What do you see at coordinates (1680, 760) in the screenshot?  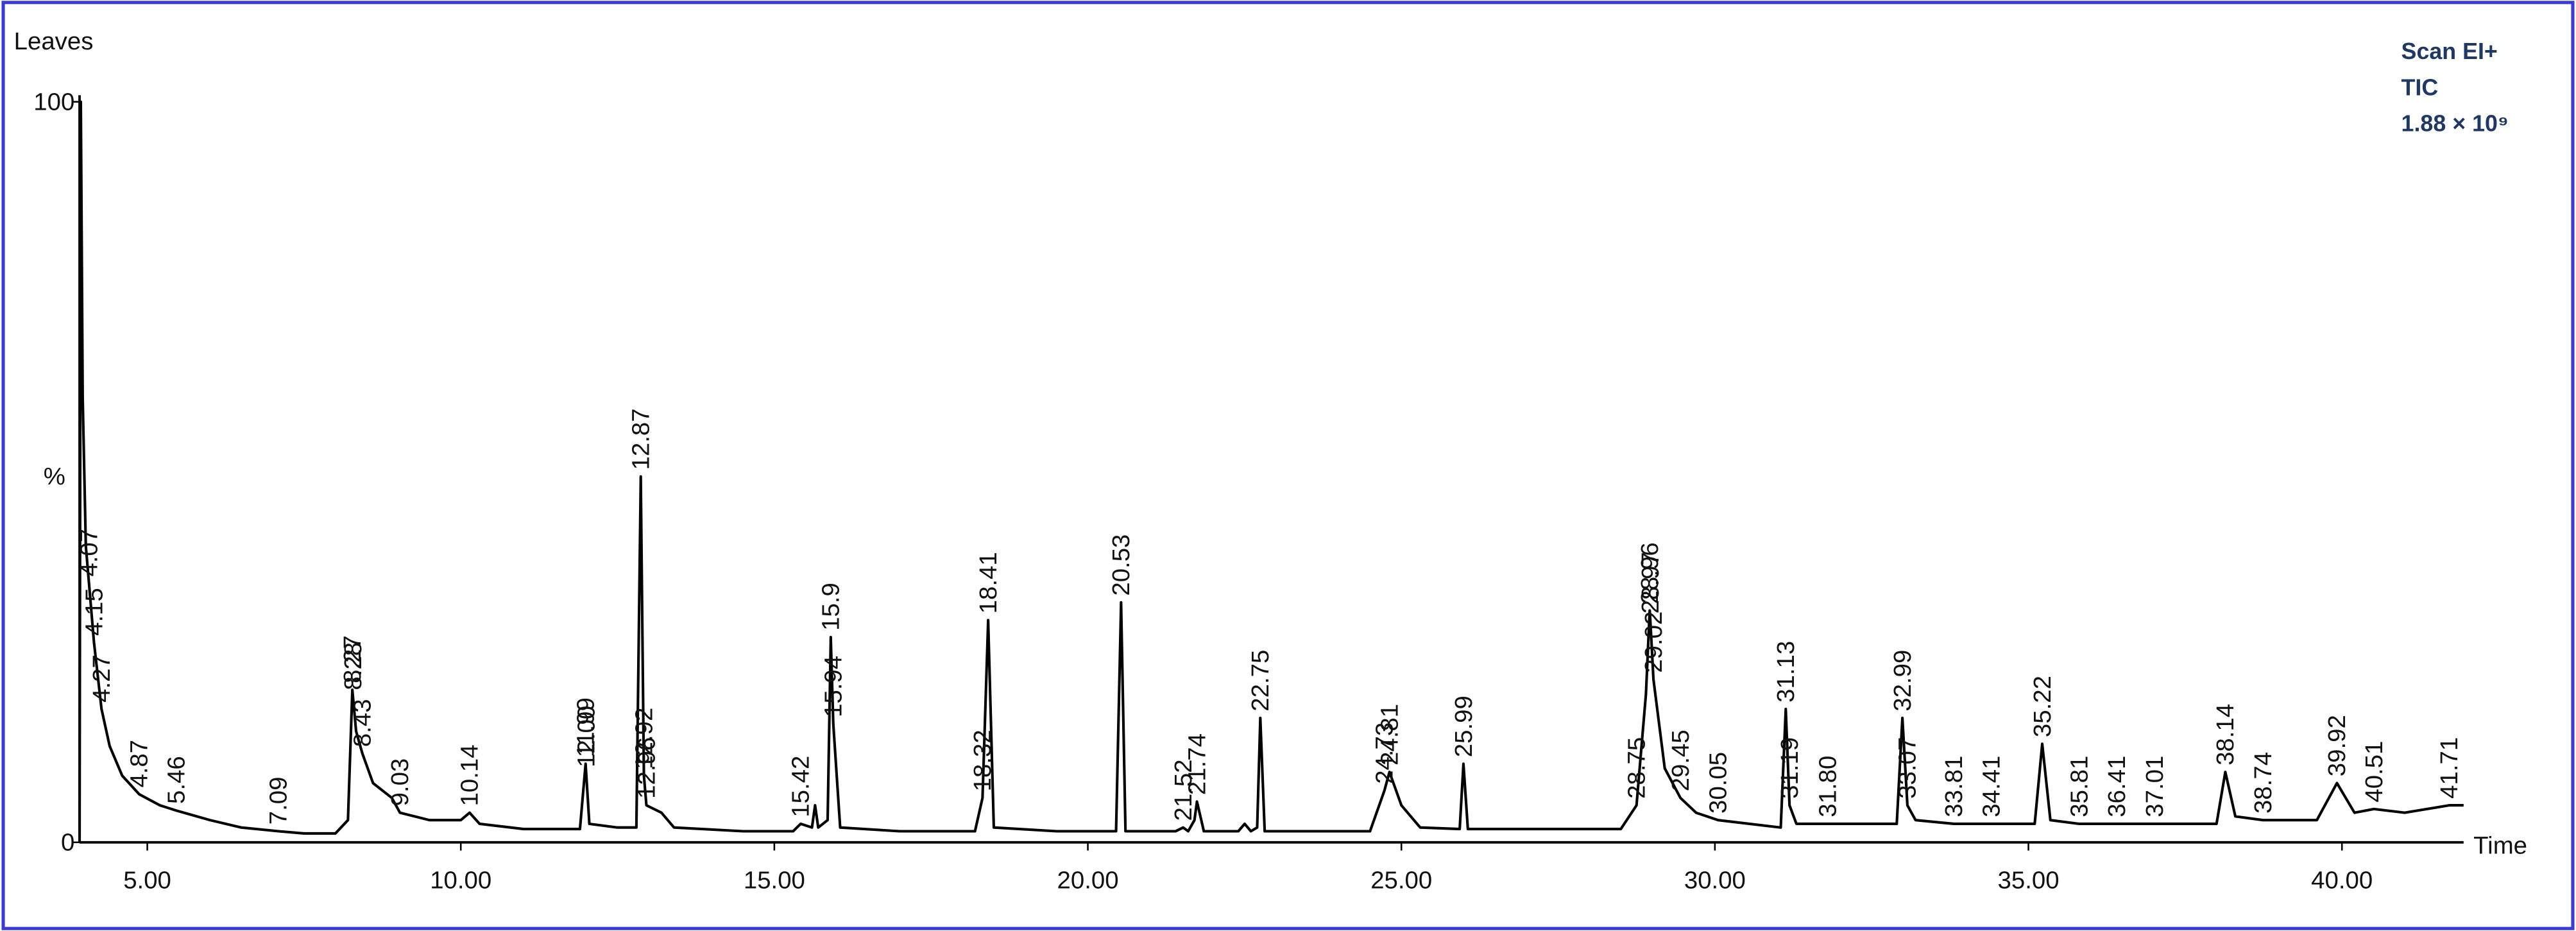 I see `peak-label: 29.45` at bounding box center [1680, 760].